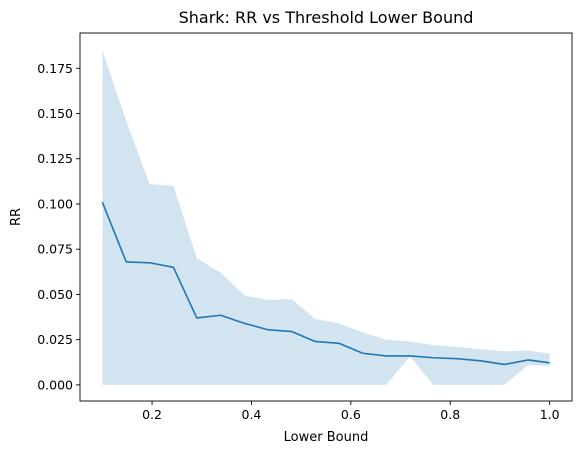  Describe the element at coordinates (55, 68) in the screenshot. I see `y-tick-label: 0.175` at that location.